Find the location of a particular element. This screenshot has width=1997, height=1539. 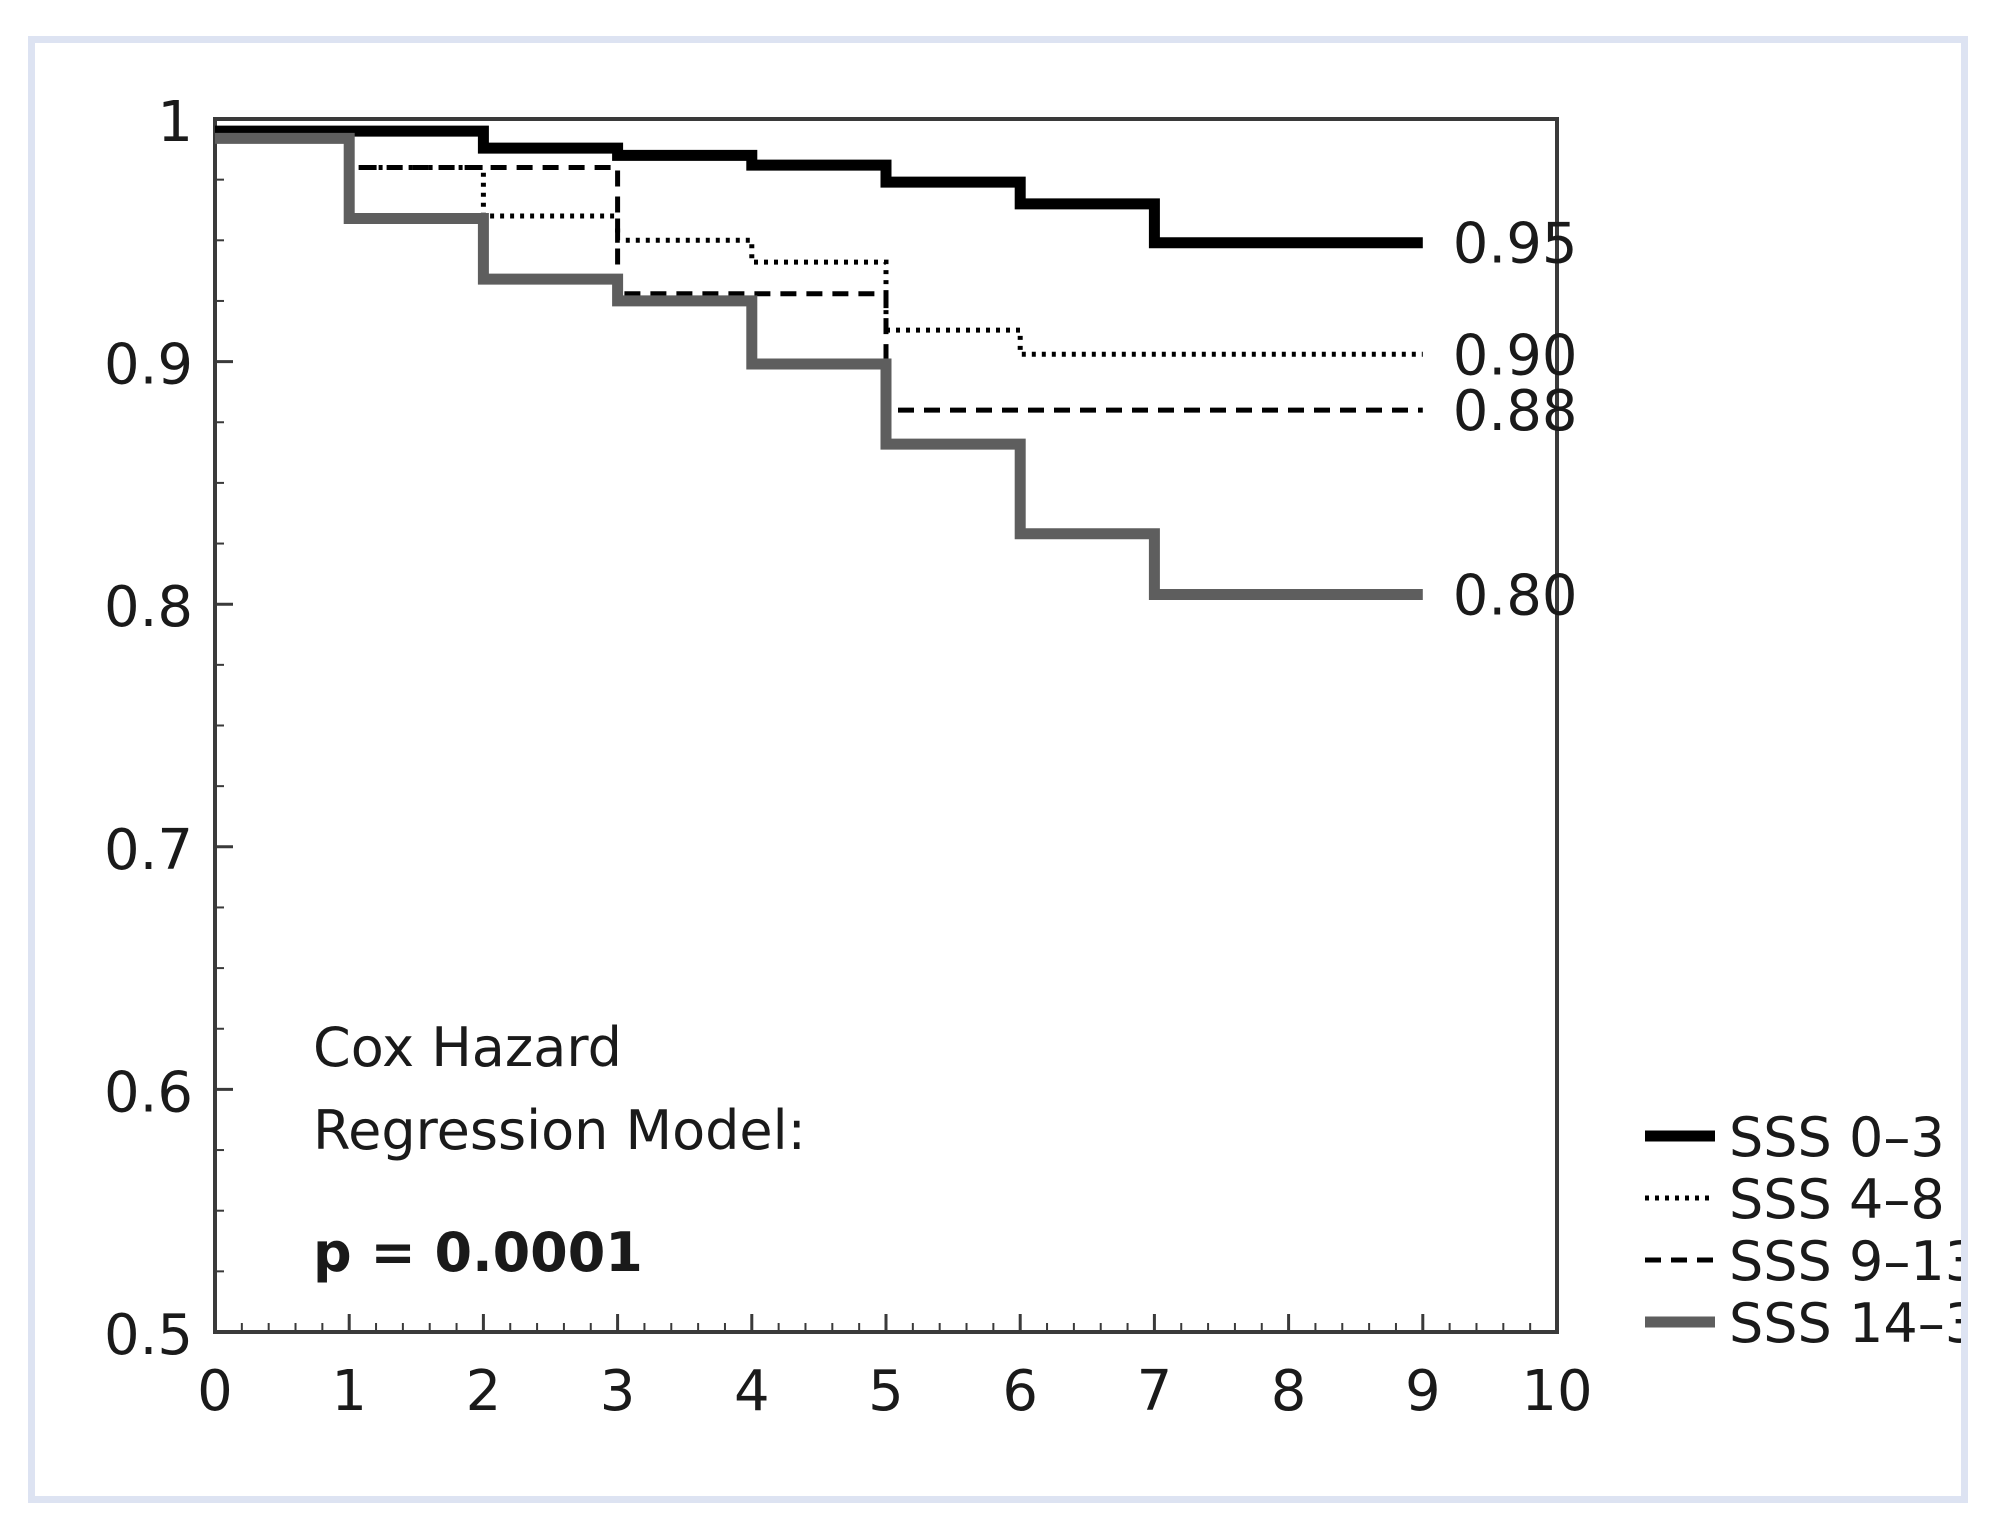

x-tick-label: 2 is located at coordinates (484, 1391).